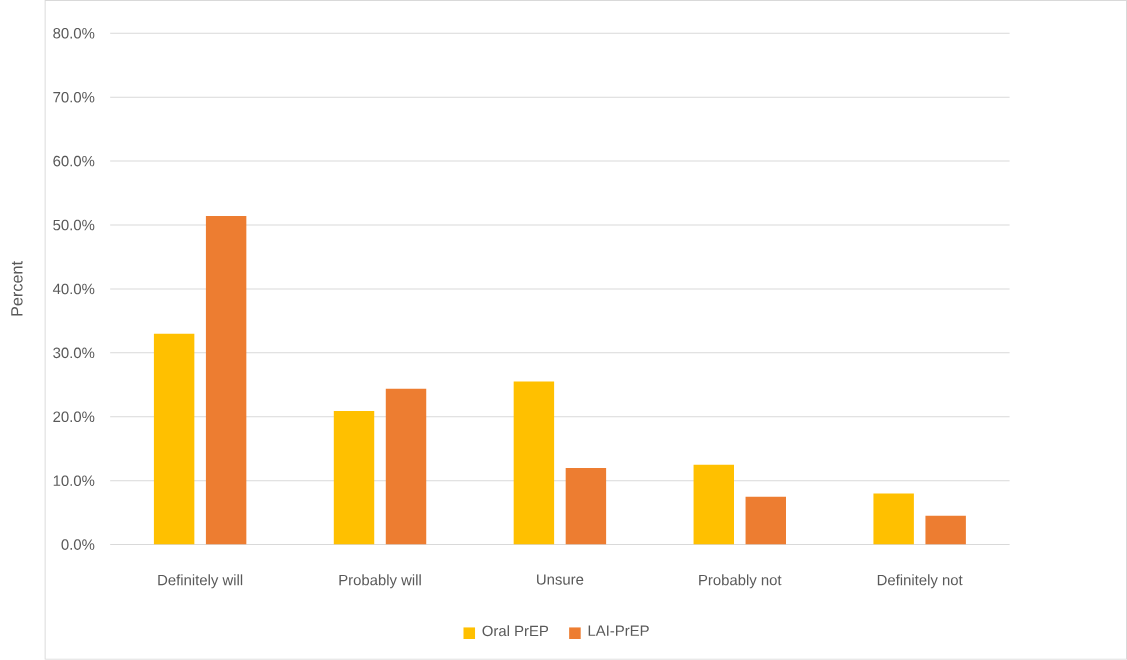  Describe the element at coordinates (74, 33) in the screenshot. I see `y-tick-label: 80.0%` at that location.